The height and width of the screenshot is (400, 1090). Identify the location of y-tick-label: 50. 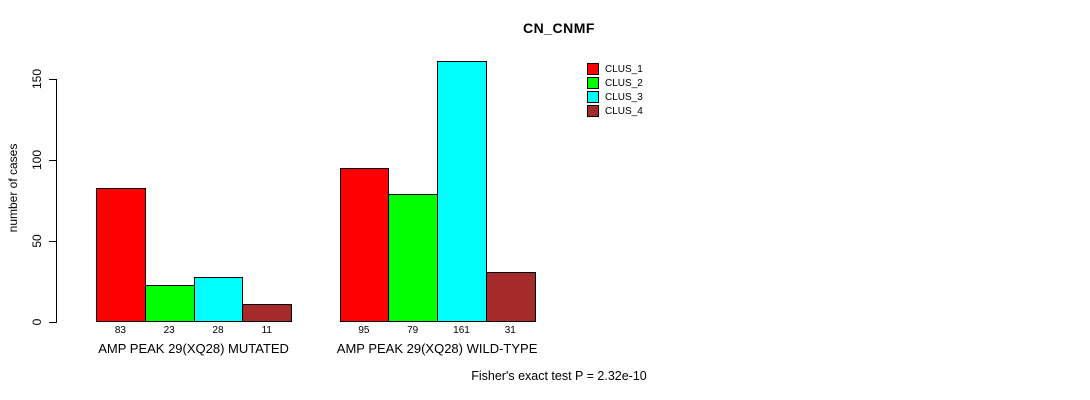
(37, 241).